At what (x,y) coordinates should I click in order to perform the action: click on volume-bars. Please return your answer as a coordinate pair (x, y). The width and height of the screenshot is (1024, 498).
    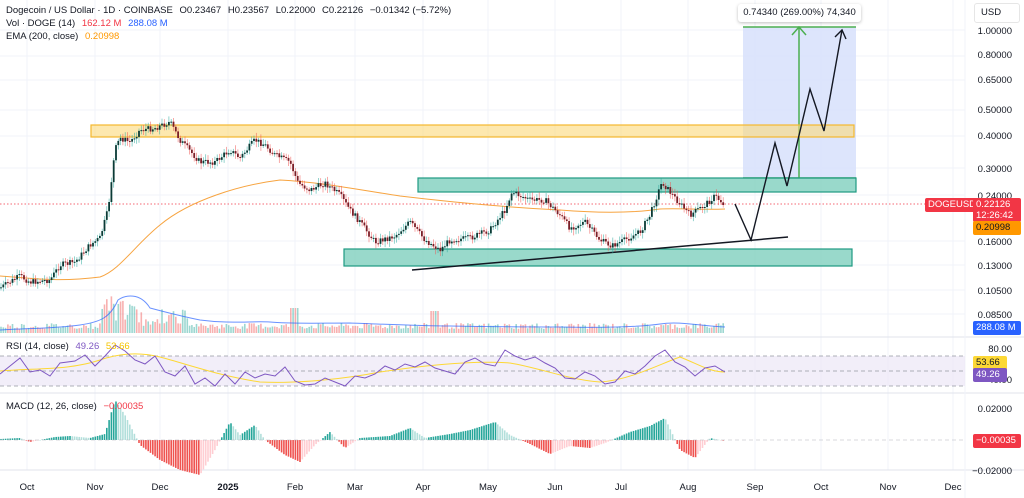
    Looking at the image, I should click on (362, 314).